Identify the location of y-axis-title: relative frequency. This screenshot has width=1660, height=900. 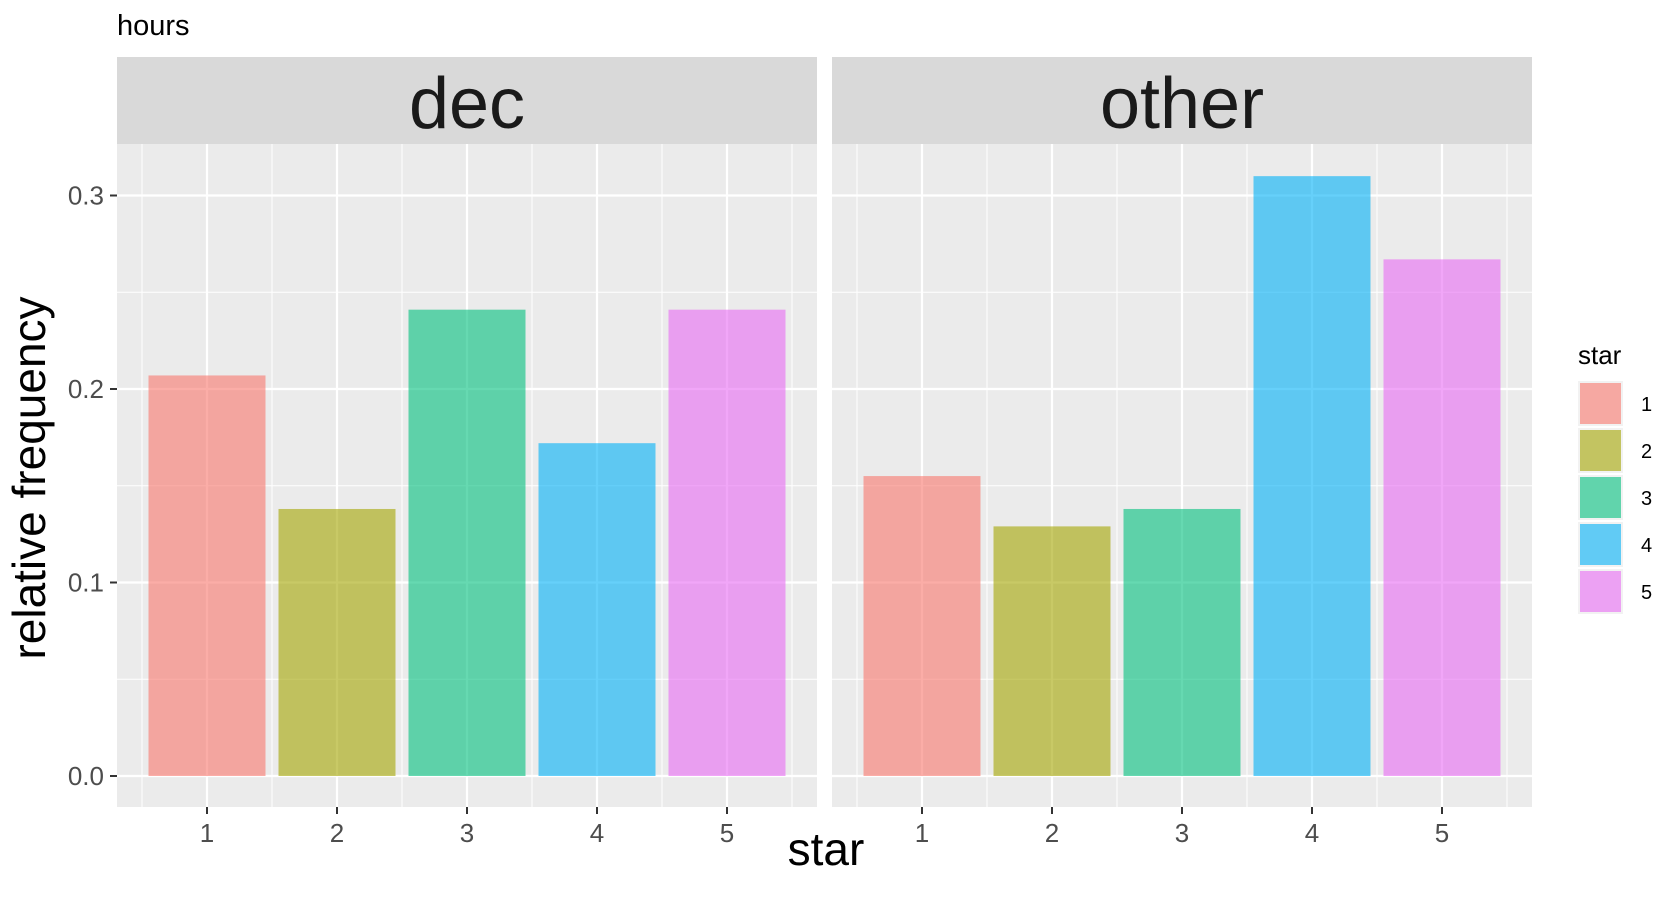
(29, 477).